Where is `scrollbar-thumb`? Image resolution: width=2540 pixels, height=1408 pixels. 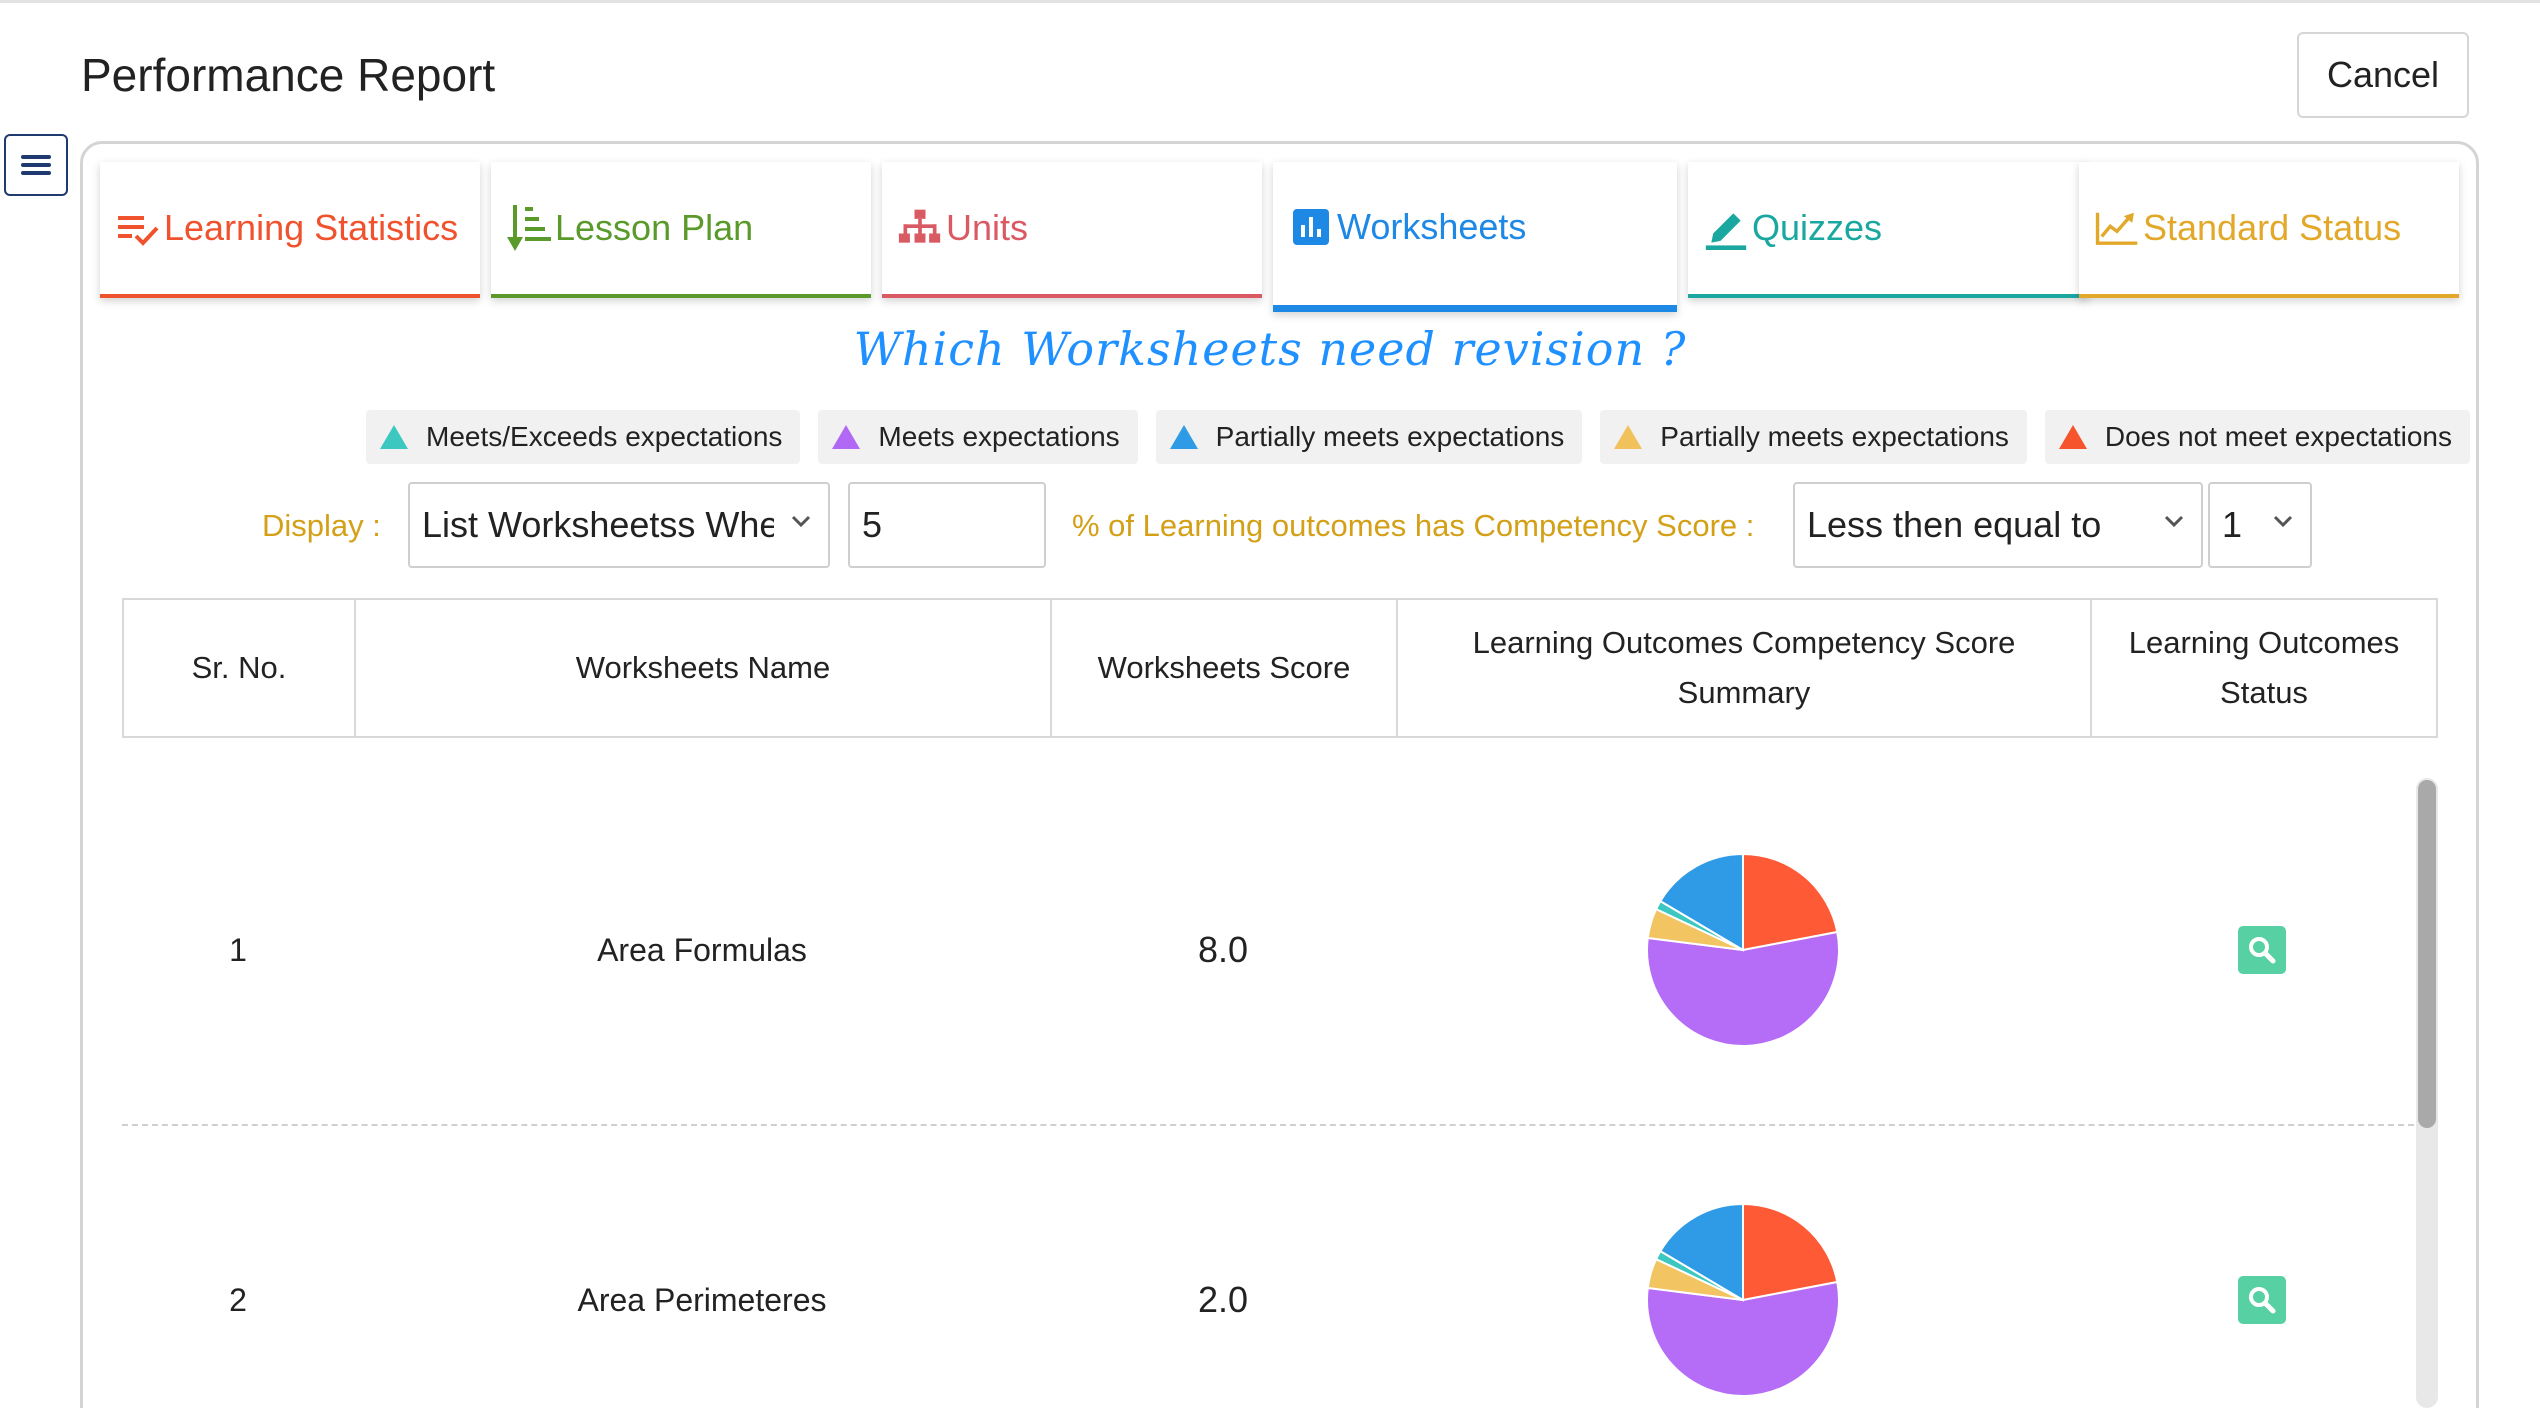 scrollbar-thumb is located at coordinates (2427, 954).